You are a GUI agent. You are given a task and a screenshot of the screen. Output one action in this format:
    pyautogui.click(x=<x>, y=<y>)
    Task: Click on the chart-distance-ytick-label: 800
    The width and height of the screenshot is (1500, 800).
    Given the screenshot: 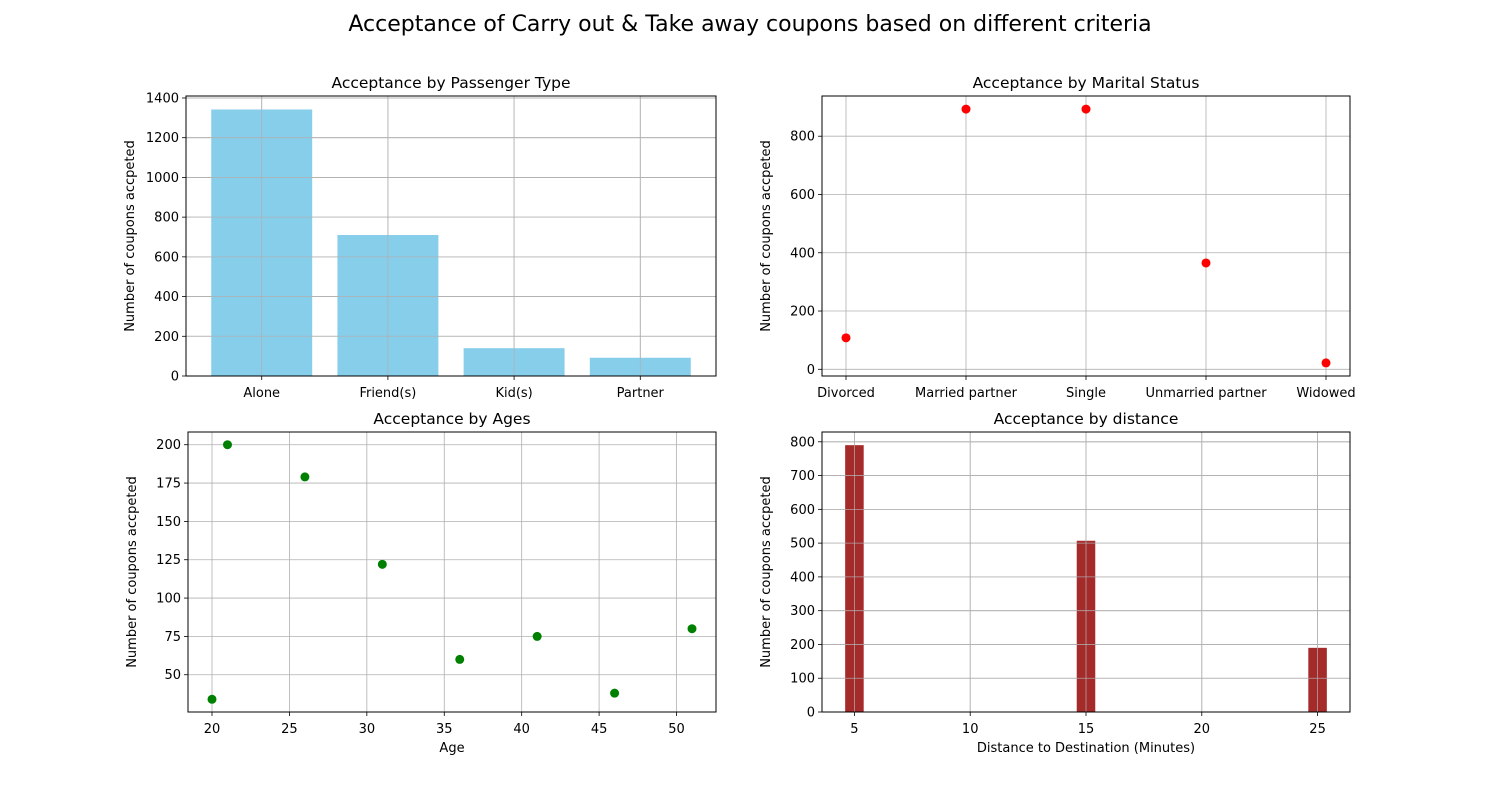 What is the action you would take?
    pyautogui.click(x=802, y=442)
    